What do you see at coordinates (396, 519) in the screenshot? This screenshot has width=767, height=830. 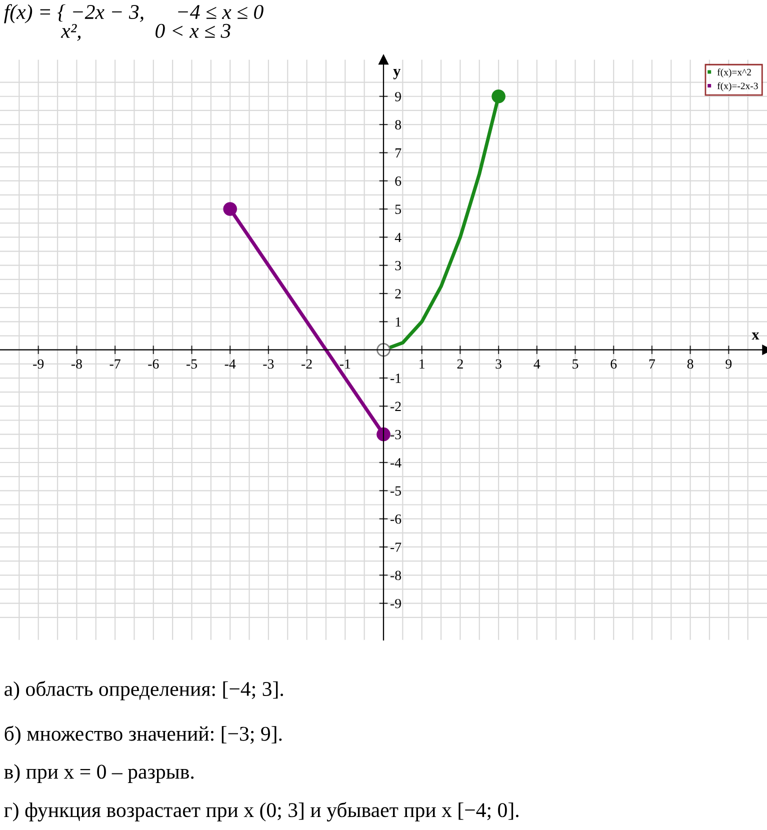 I see `y-tick-label: -6` at bounding box center [396, 519].